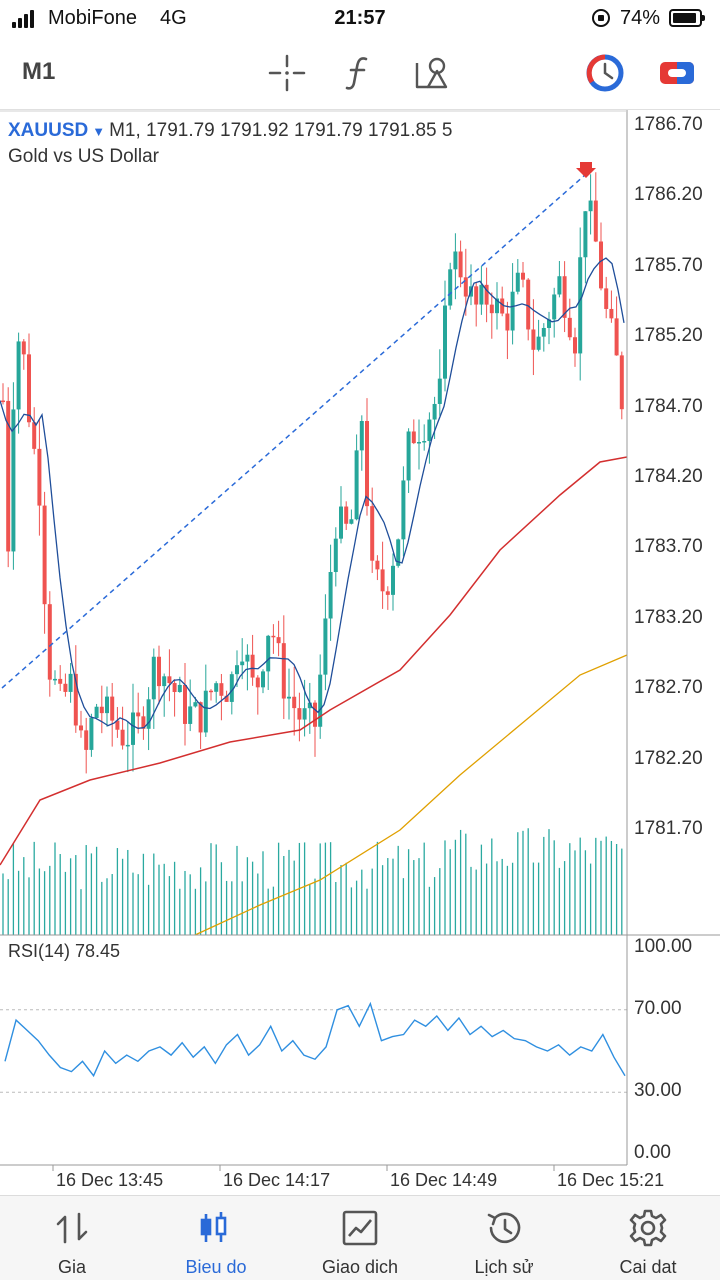 This screenshot has width=720, height=1280. Describe the element at coordinates (39, 71) in the screenshot. I see `timeframe-button: M1` at that location.